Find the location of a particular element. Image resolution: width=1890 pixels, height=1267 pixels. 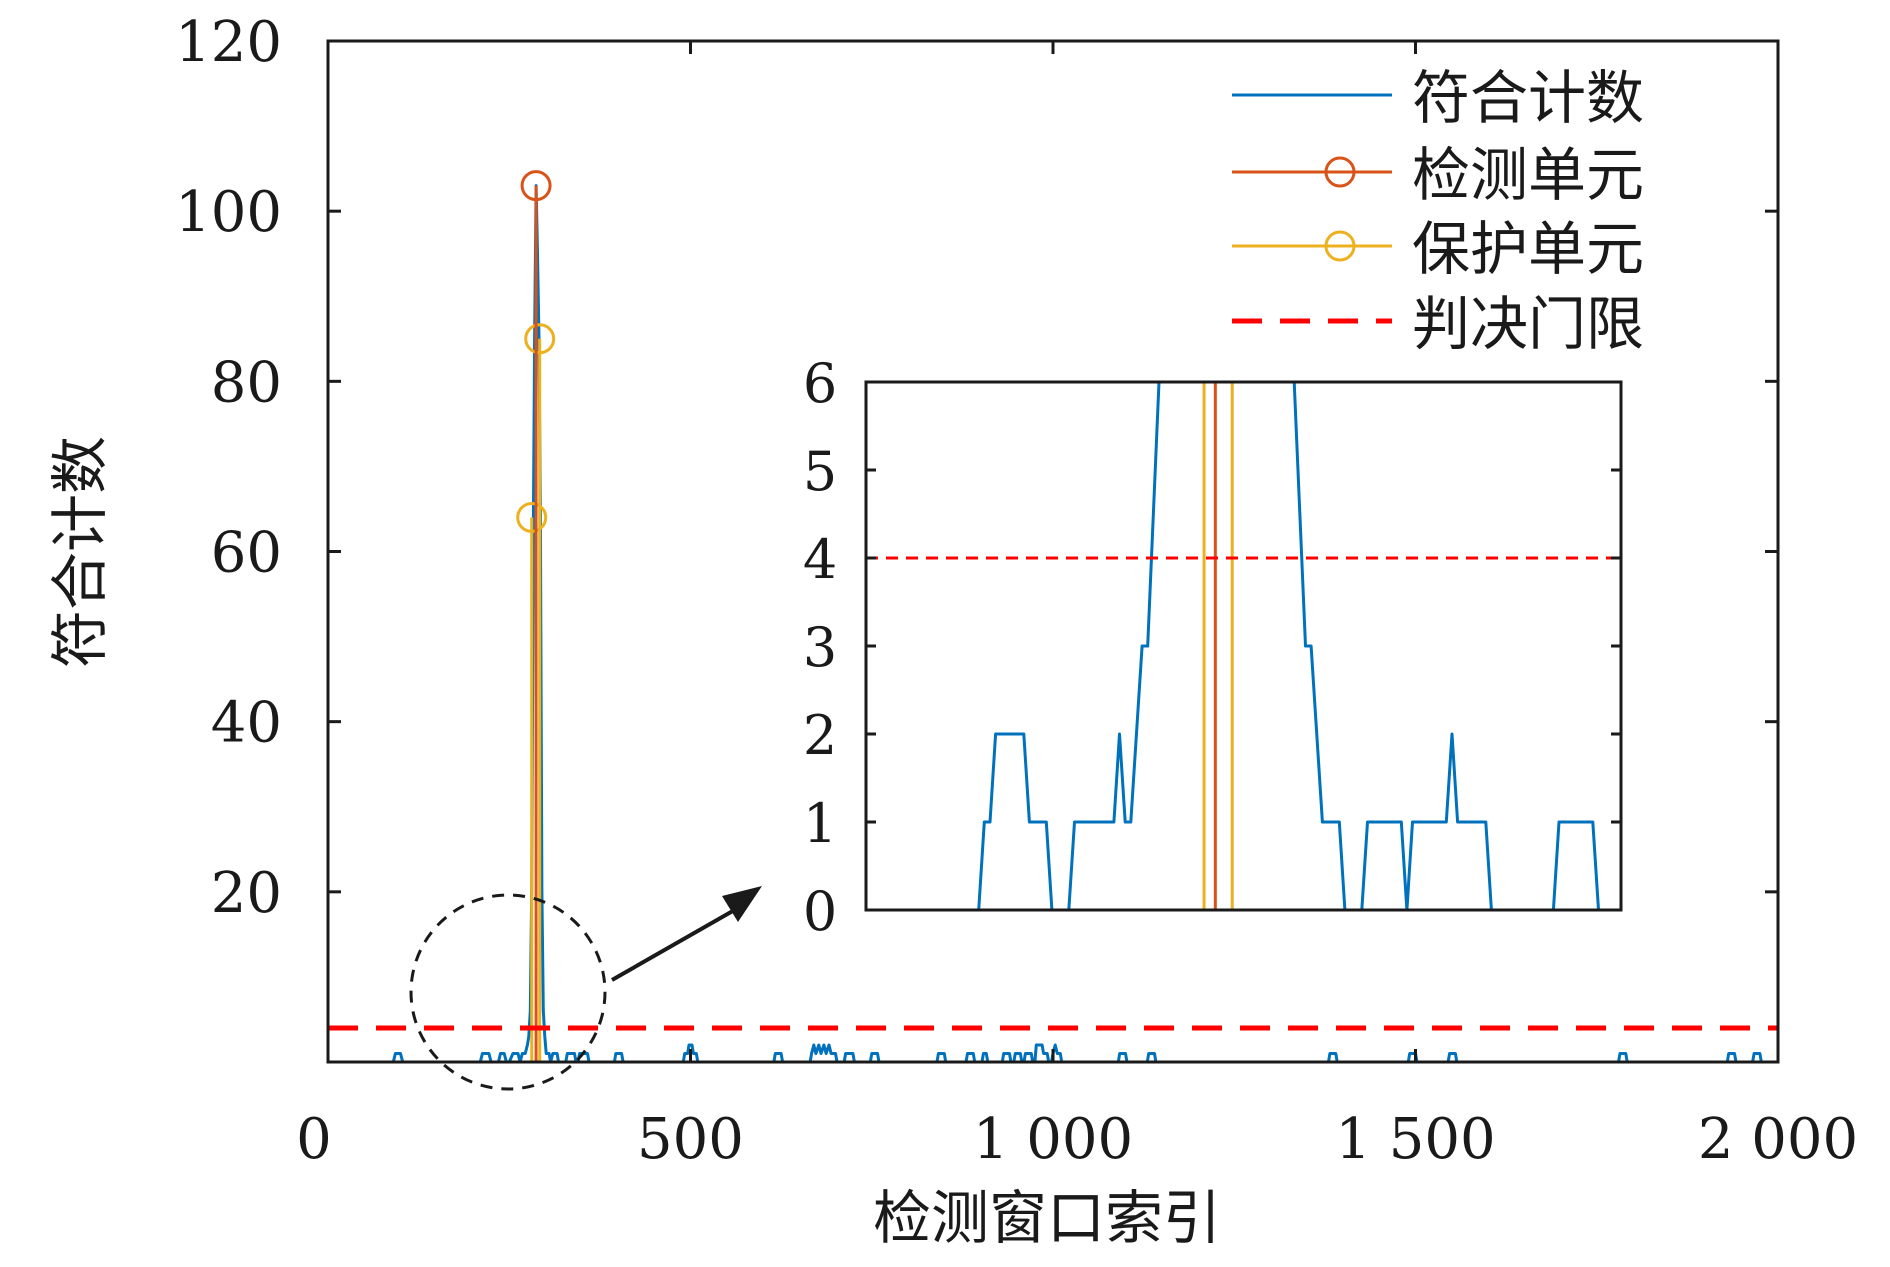

legend-item-guard: 保护单元 is located at coordinates (1438, 249).